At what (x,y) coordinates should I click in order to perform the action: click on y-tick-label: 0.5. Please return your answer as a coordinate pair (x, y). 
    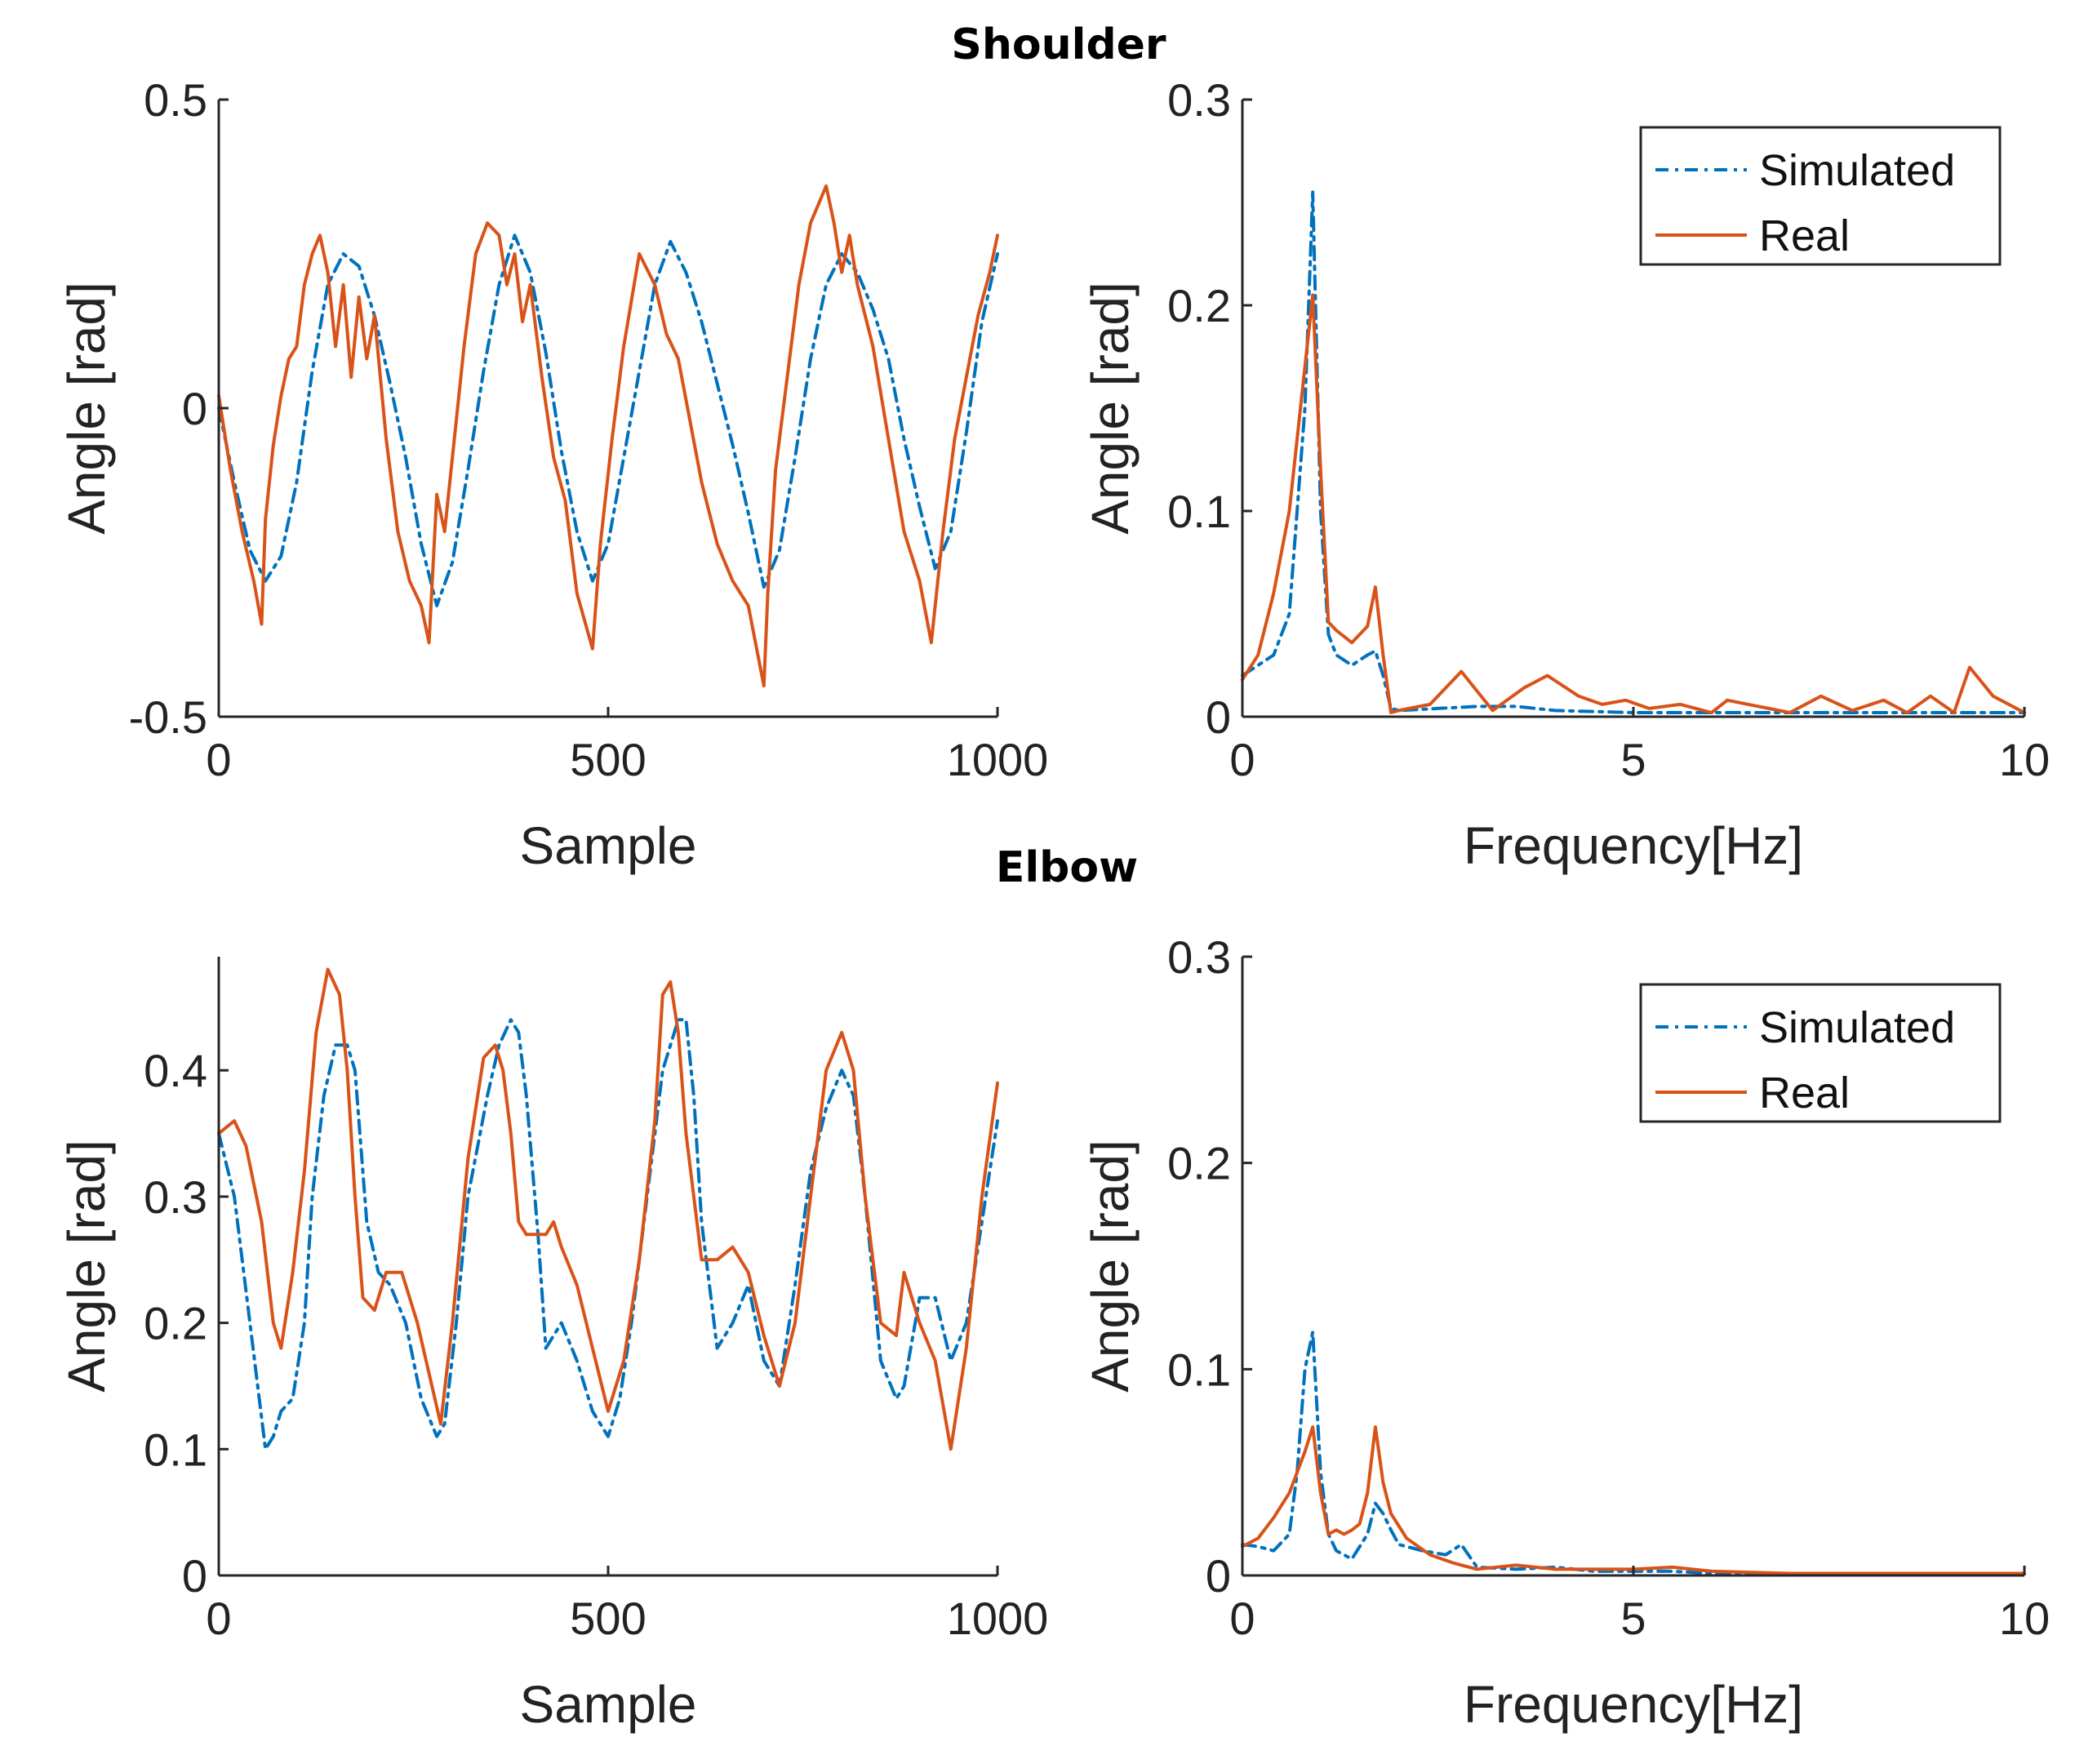
    Looking at the image, I should click on (175, 100).